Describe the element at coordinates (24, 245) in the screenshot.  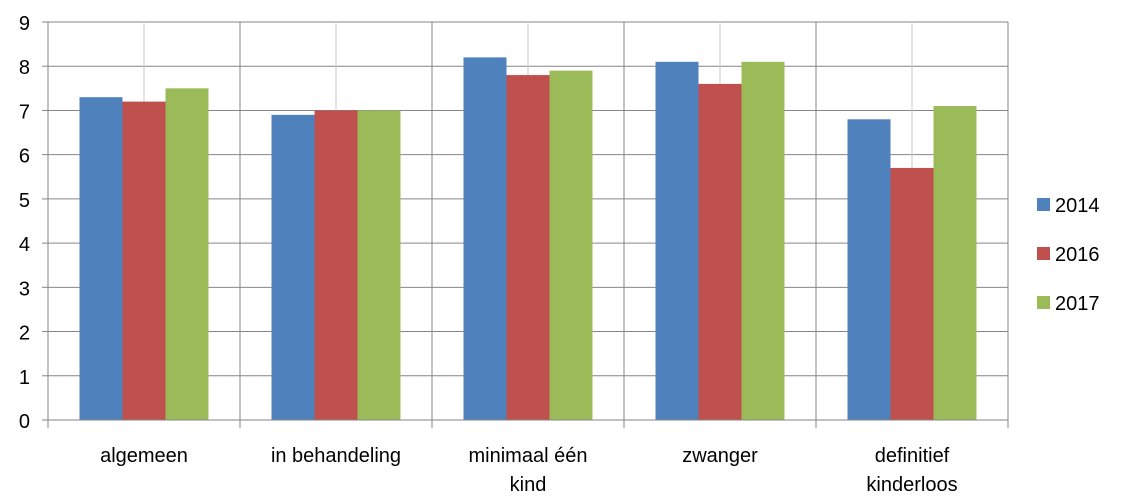
I see `y-tick-label: 4` at that location.